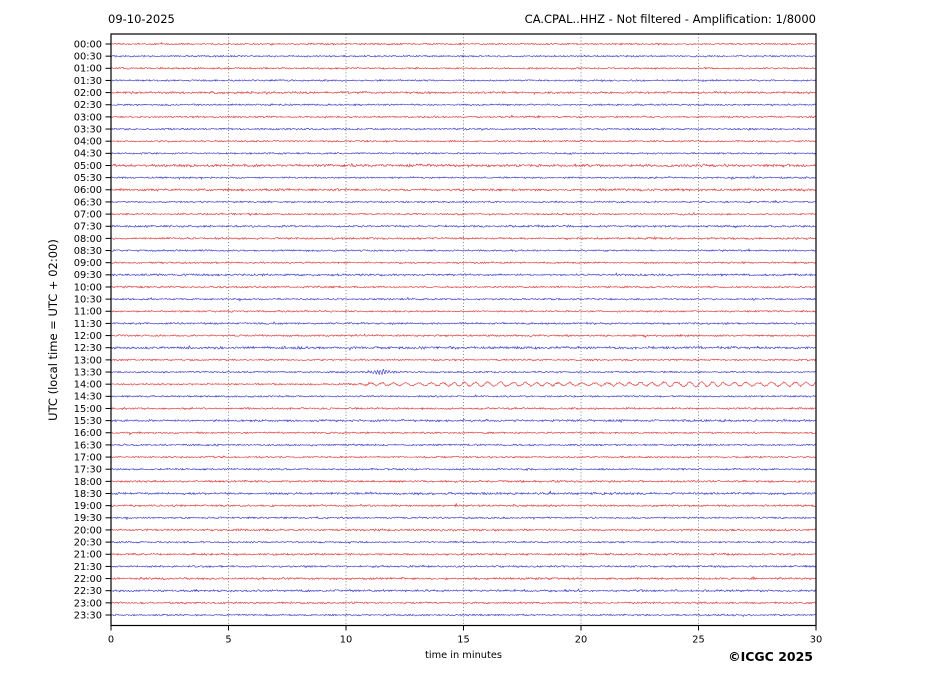 This screenshot has height=696, width=927. Describe the element at coordinates (88, 445) in the screenshot. I see `y-tick-label: 16:30` at that location.